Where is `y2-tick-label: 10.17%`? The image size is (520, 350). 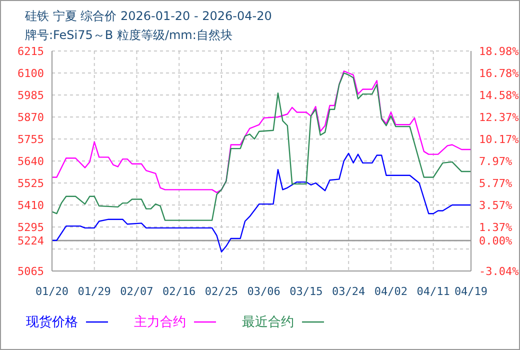
y2-tick-label: 10.17% is located at coordinates (499, 139).